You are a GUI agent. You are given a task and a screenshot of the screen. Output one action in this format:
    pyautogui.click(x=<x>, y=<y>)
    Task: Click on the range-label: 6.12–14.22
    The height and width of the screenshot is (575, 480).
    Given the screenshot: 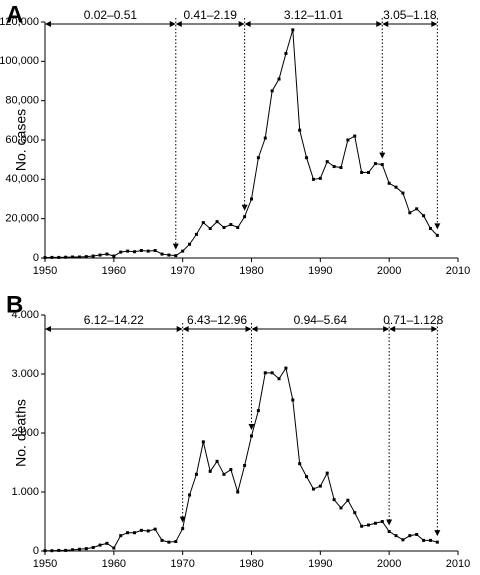 What is the action you would take?
    pyautogui.click(x=114, y=320)
    